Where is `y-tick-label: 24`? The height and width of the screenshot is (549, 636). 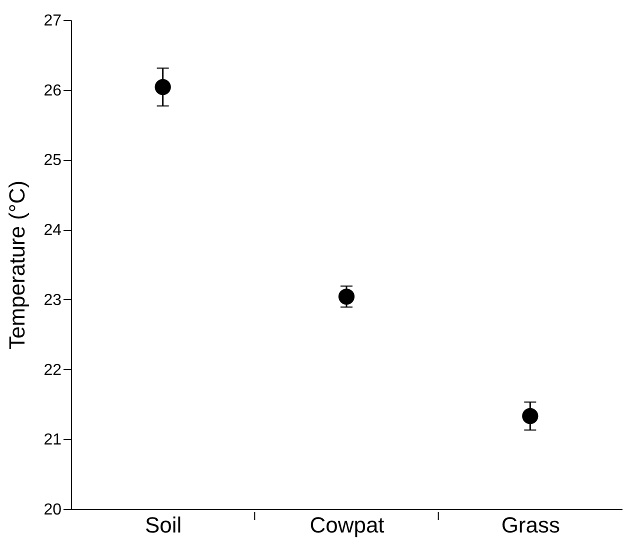 y-tick-label: 24 is located at coordinates (53, 231).